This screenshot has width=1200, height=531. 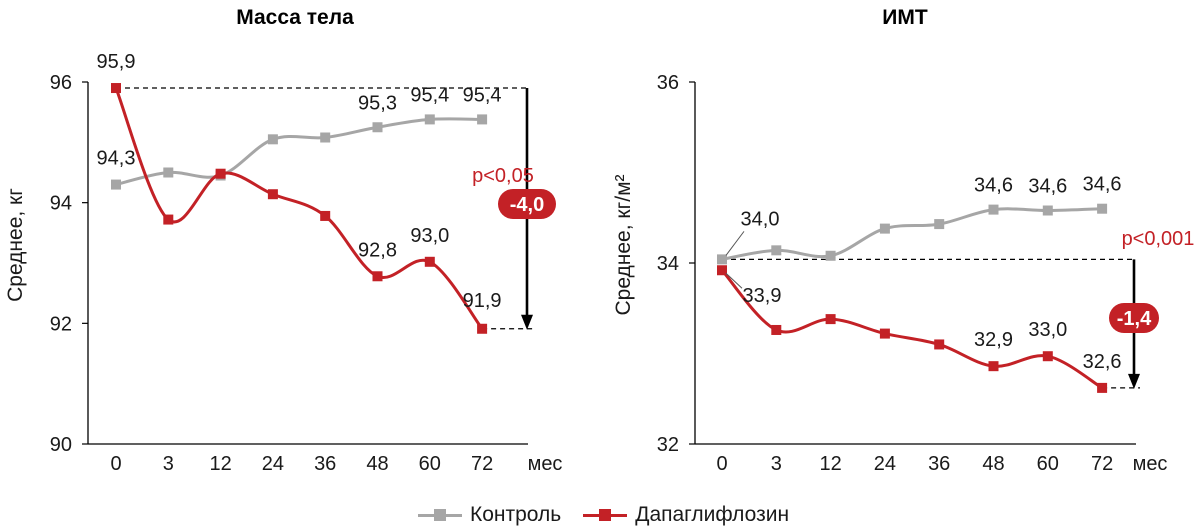 I want to click on chart-2-data-label-dapagliflozin: 33,9, so click(x=762, y=296).